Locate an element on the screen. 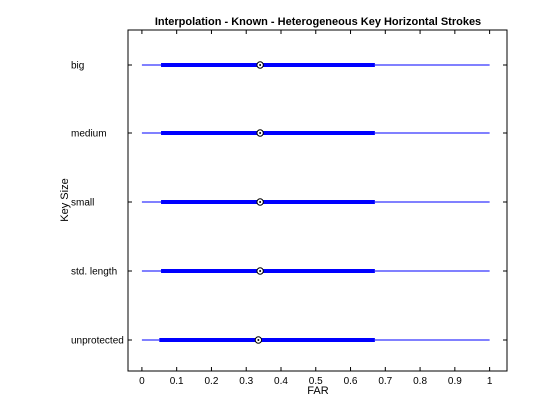 This screenshot has height=420, width=560. category-label: std. length is located at coordinates (94, 272).